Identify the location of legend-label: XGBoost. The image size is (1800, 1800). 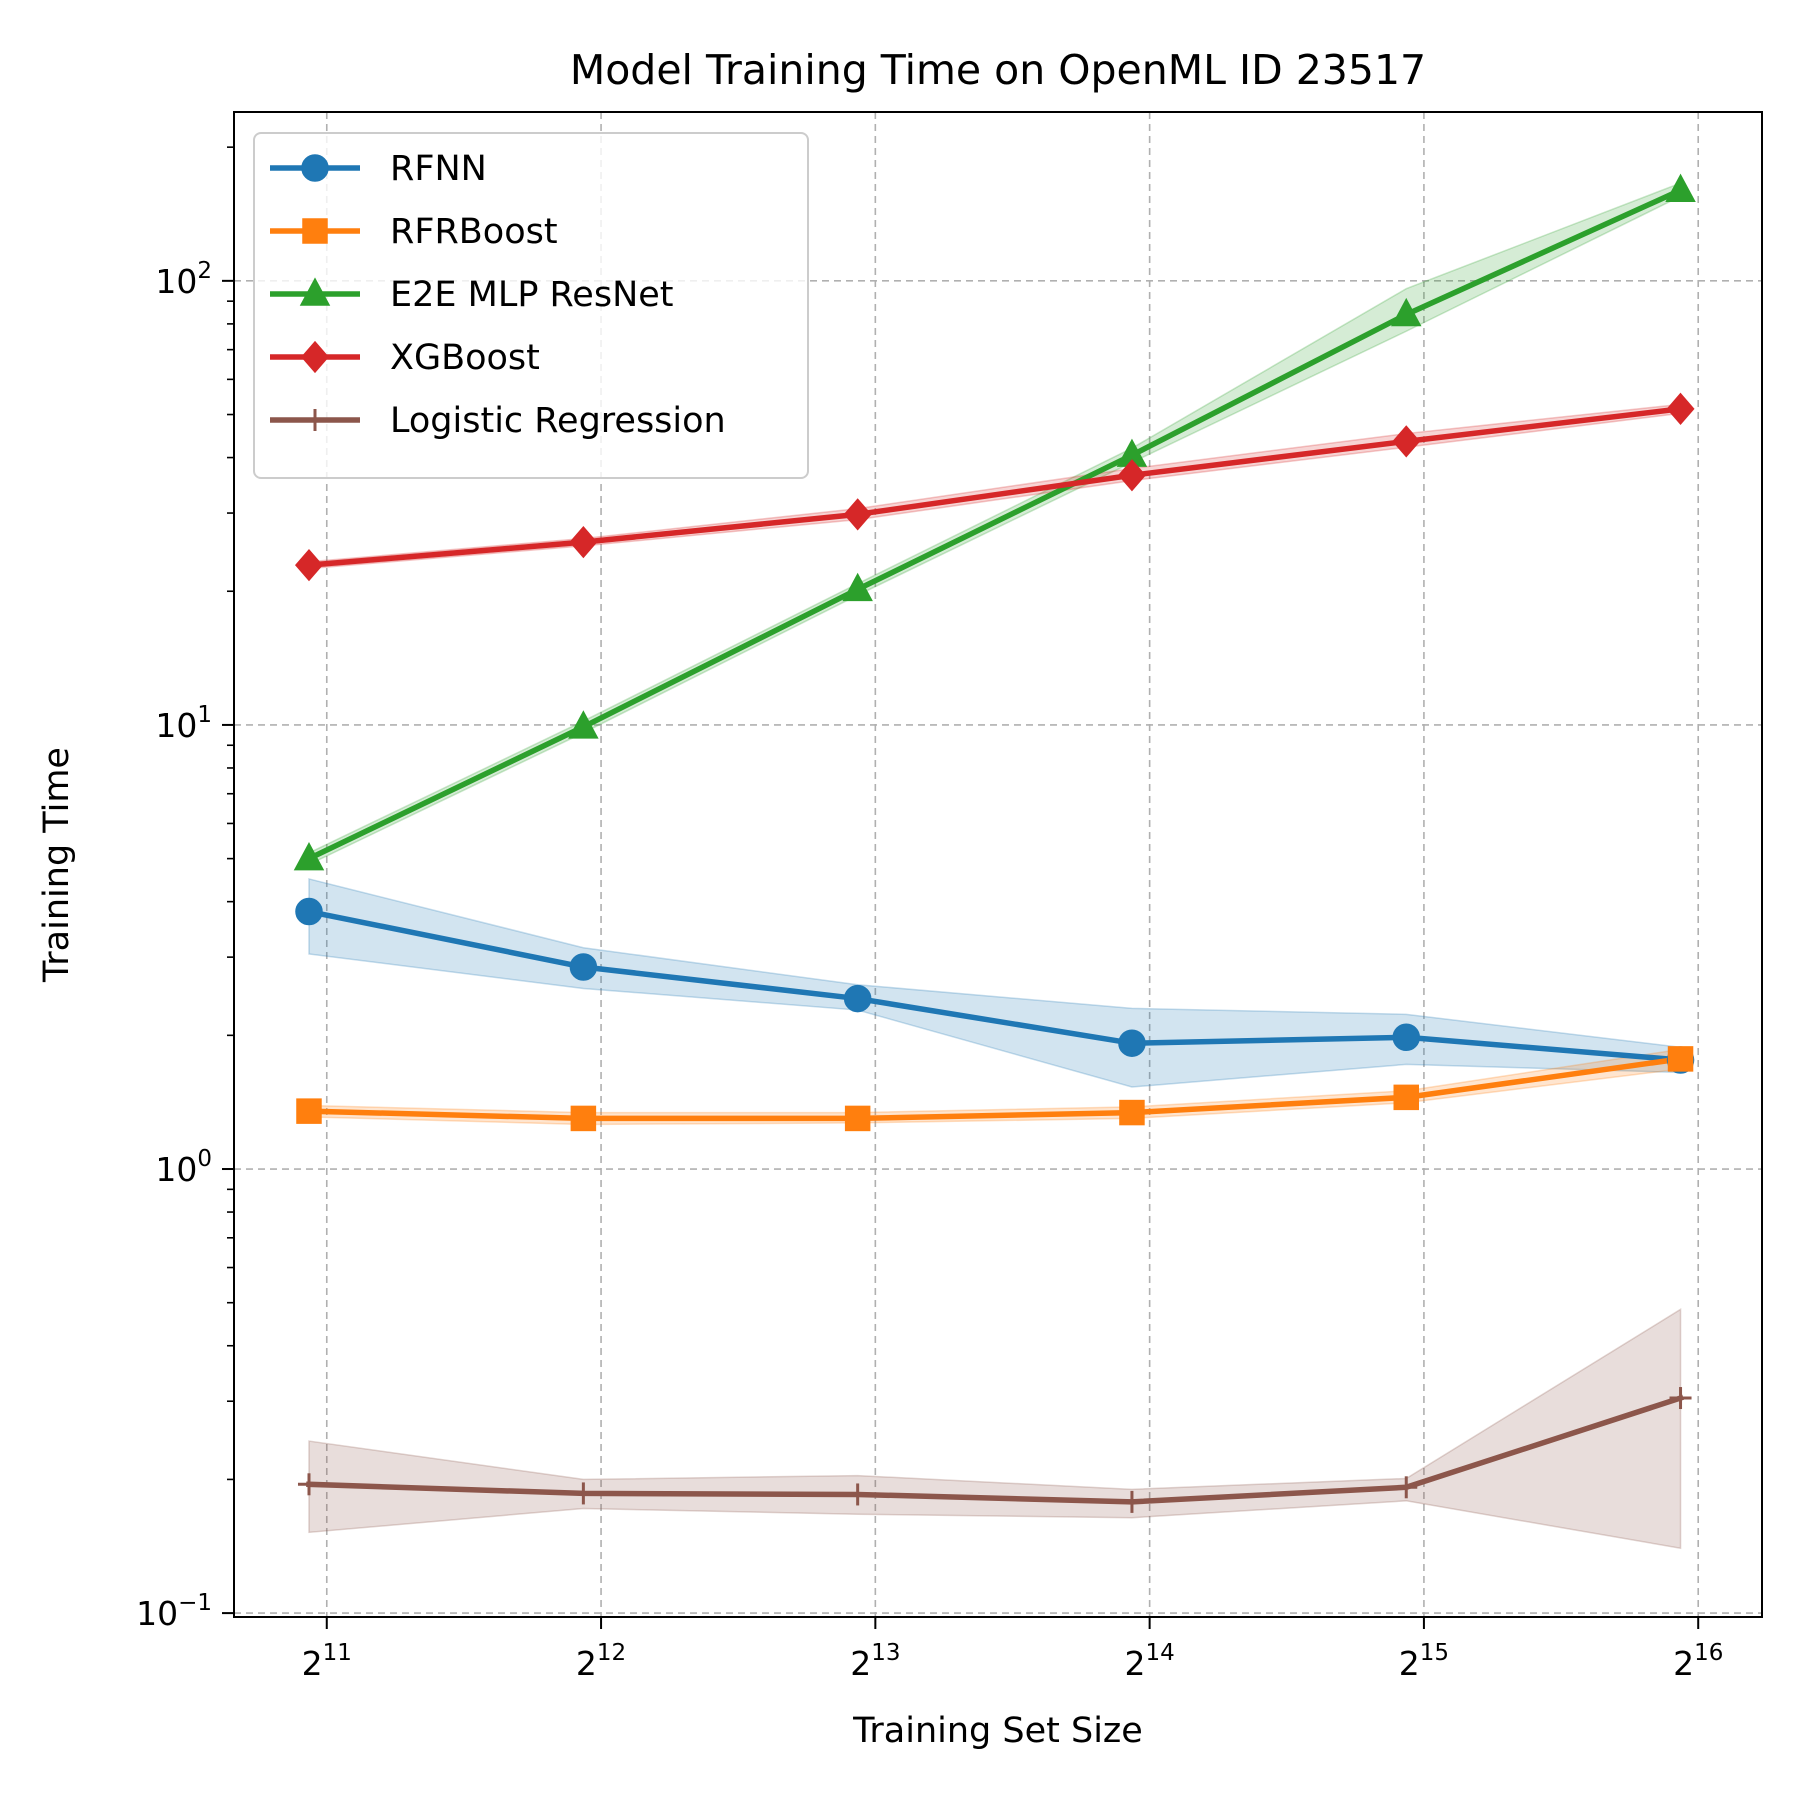
(465, 358).